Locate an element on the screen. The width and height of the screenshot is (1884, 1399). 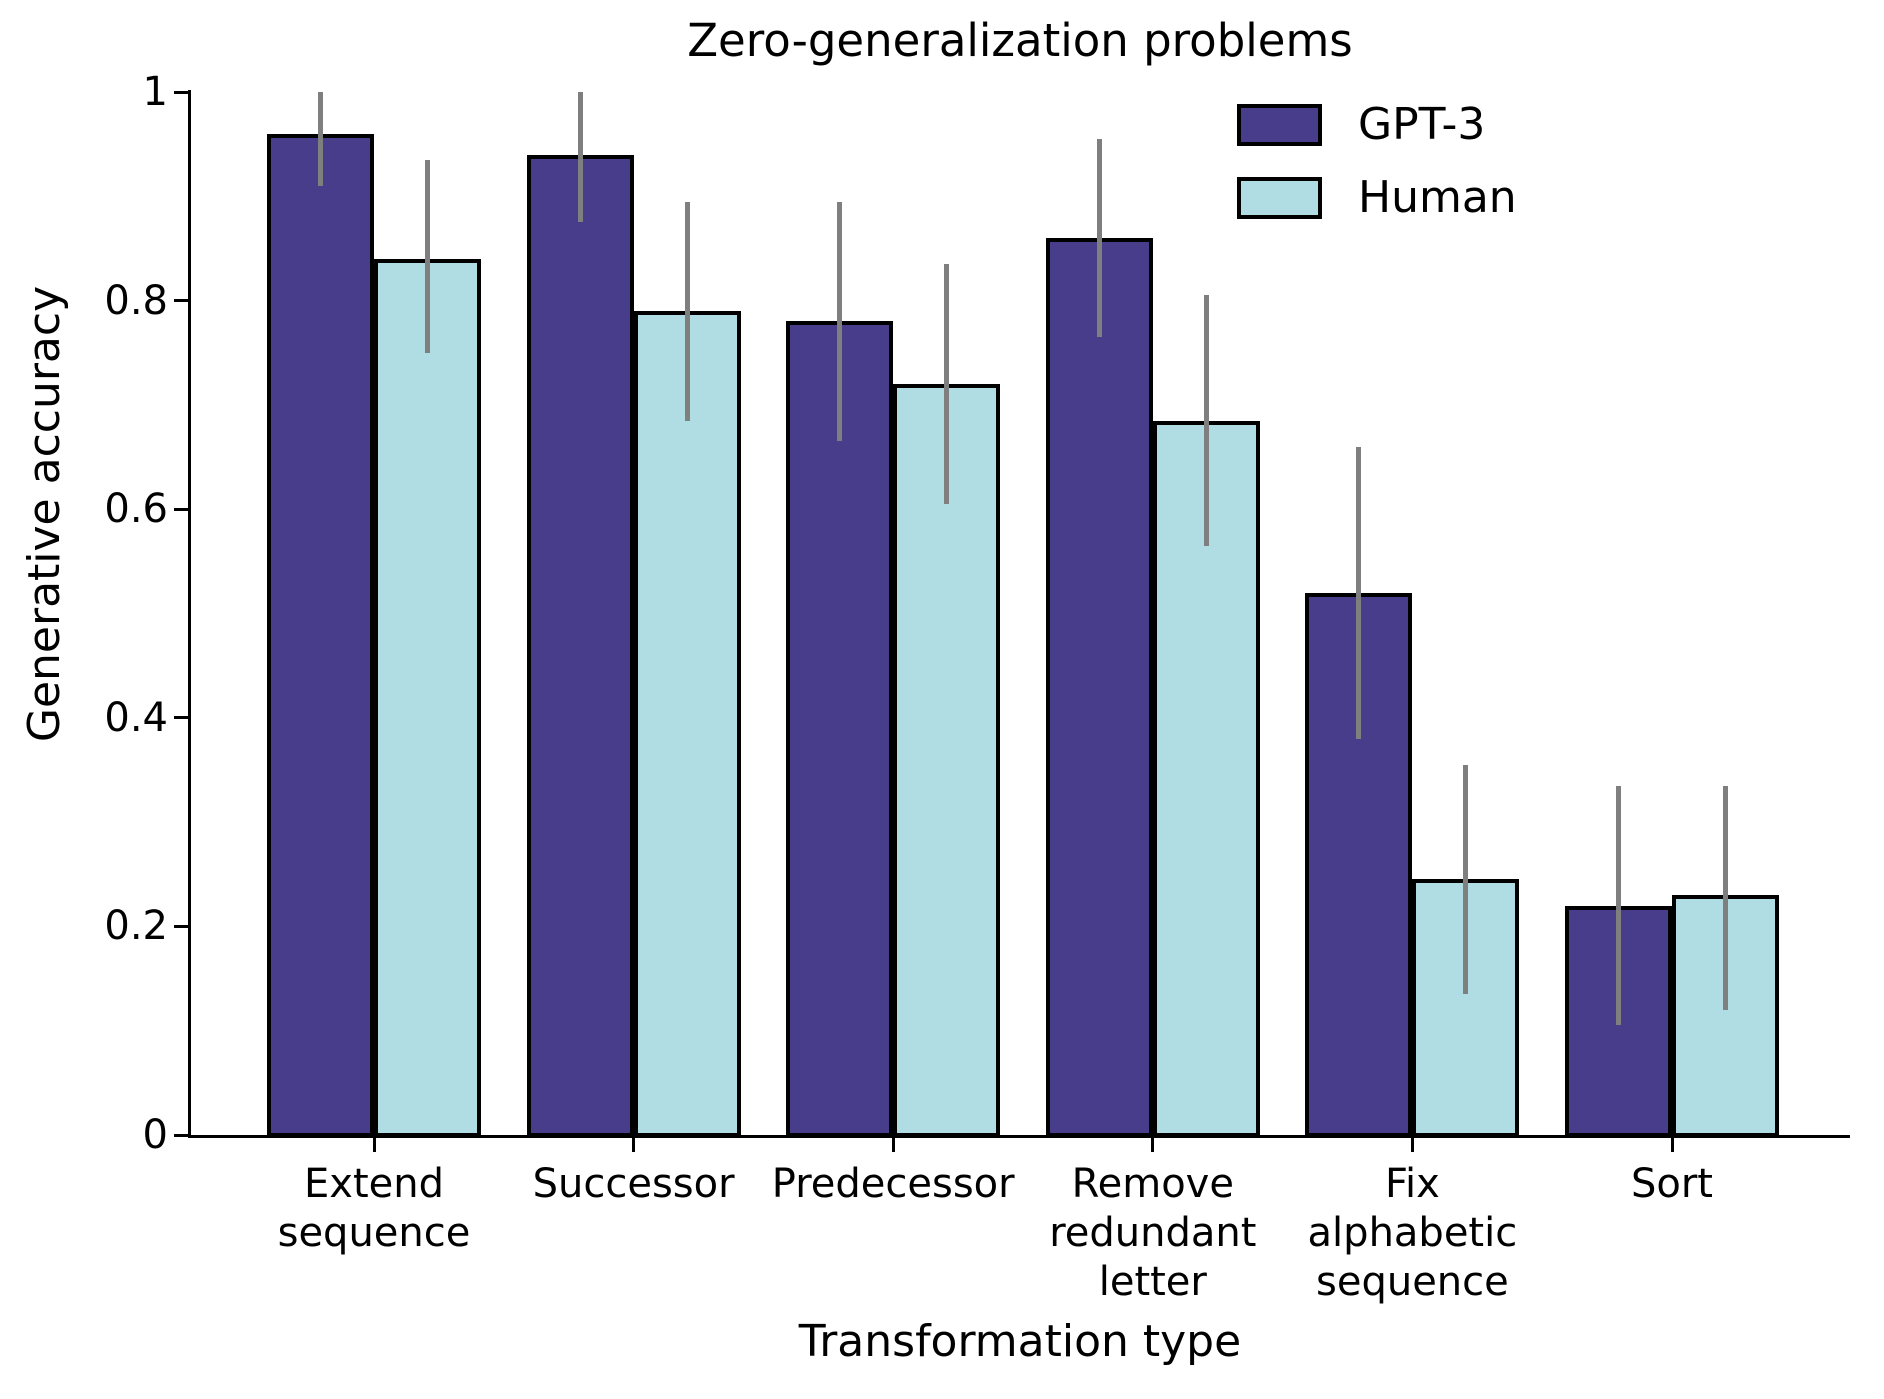
legend-label: GPT-3 is located at coordinates (1422, 124).